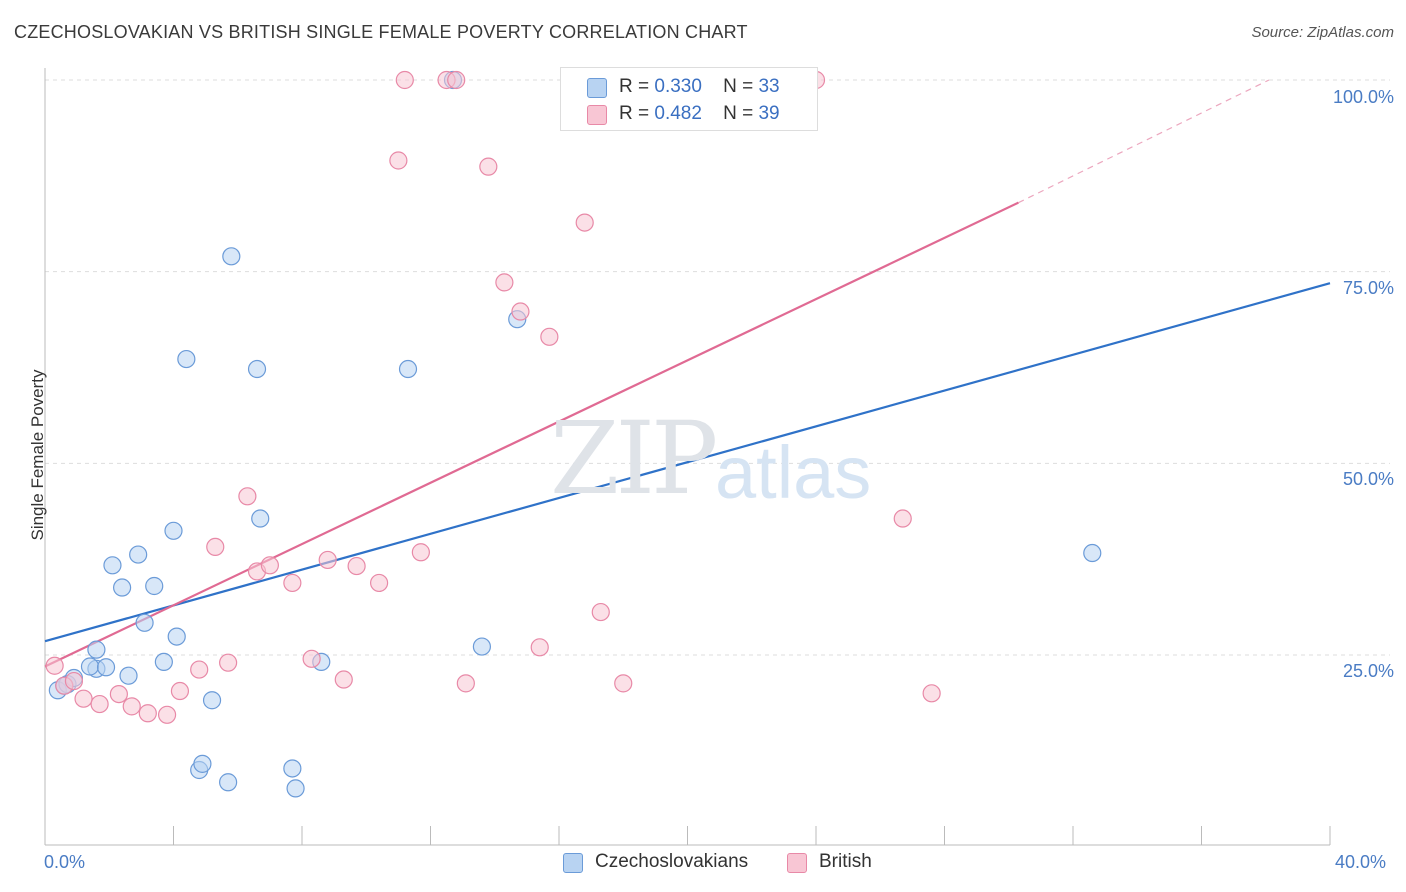 The image size is (1406, 892). Describe the element at coordinates (845, 861) in the screenshot. I see `bottom-legend-label-british: British` at that location.